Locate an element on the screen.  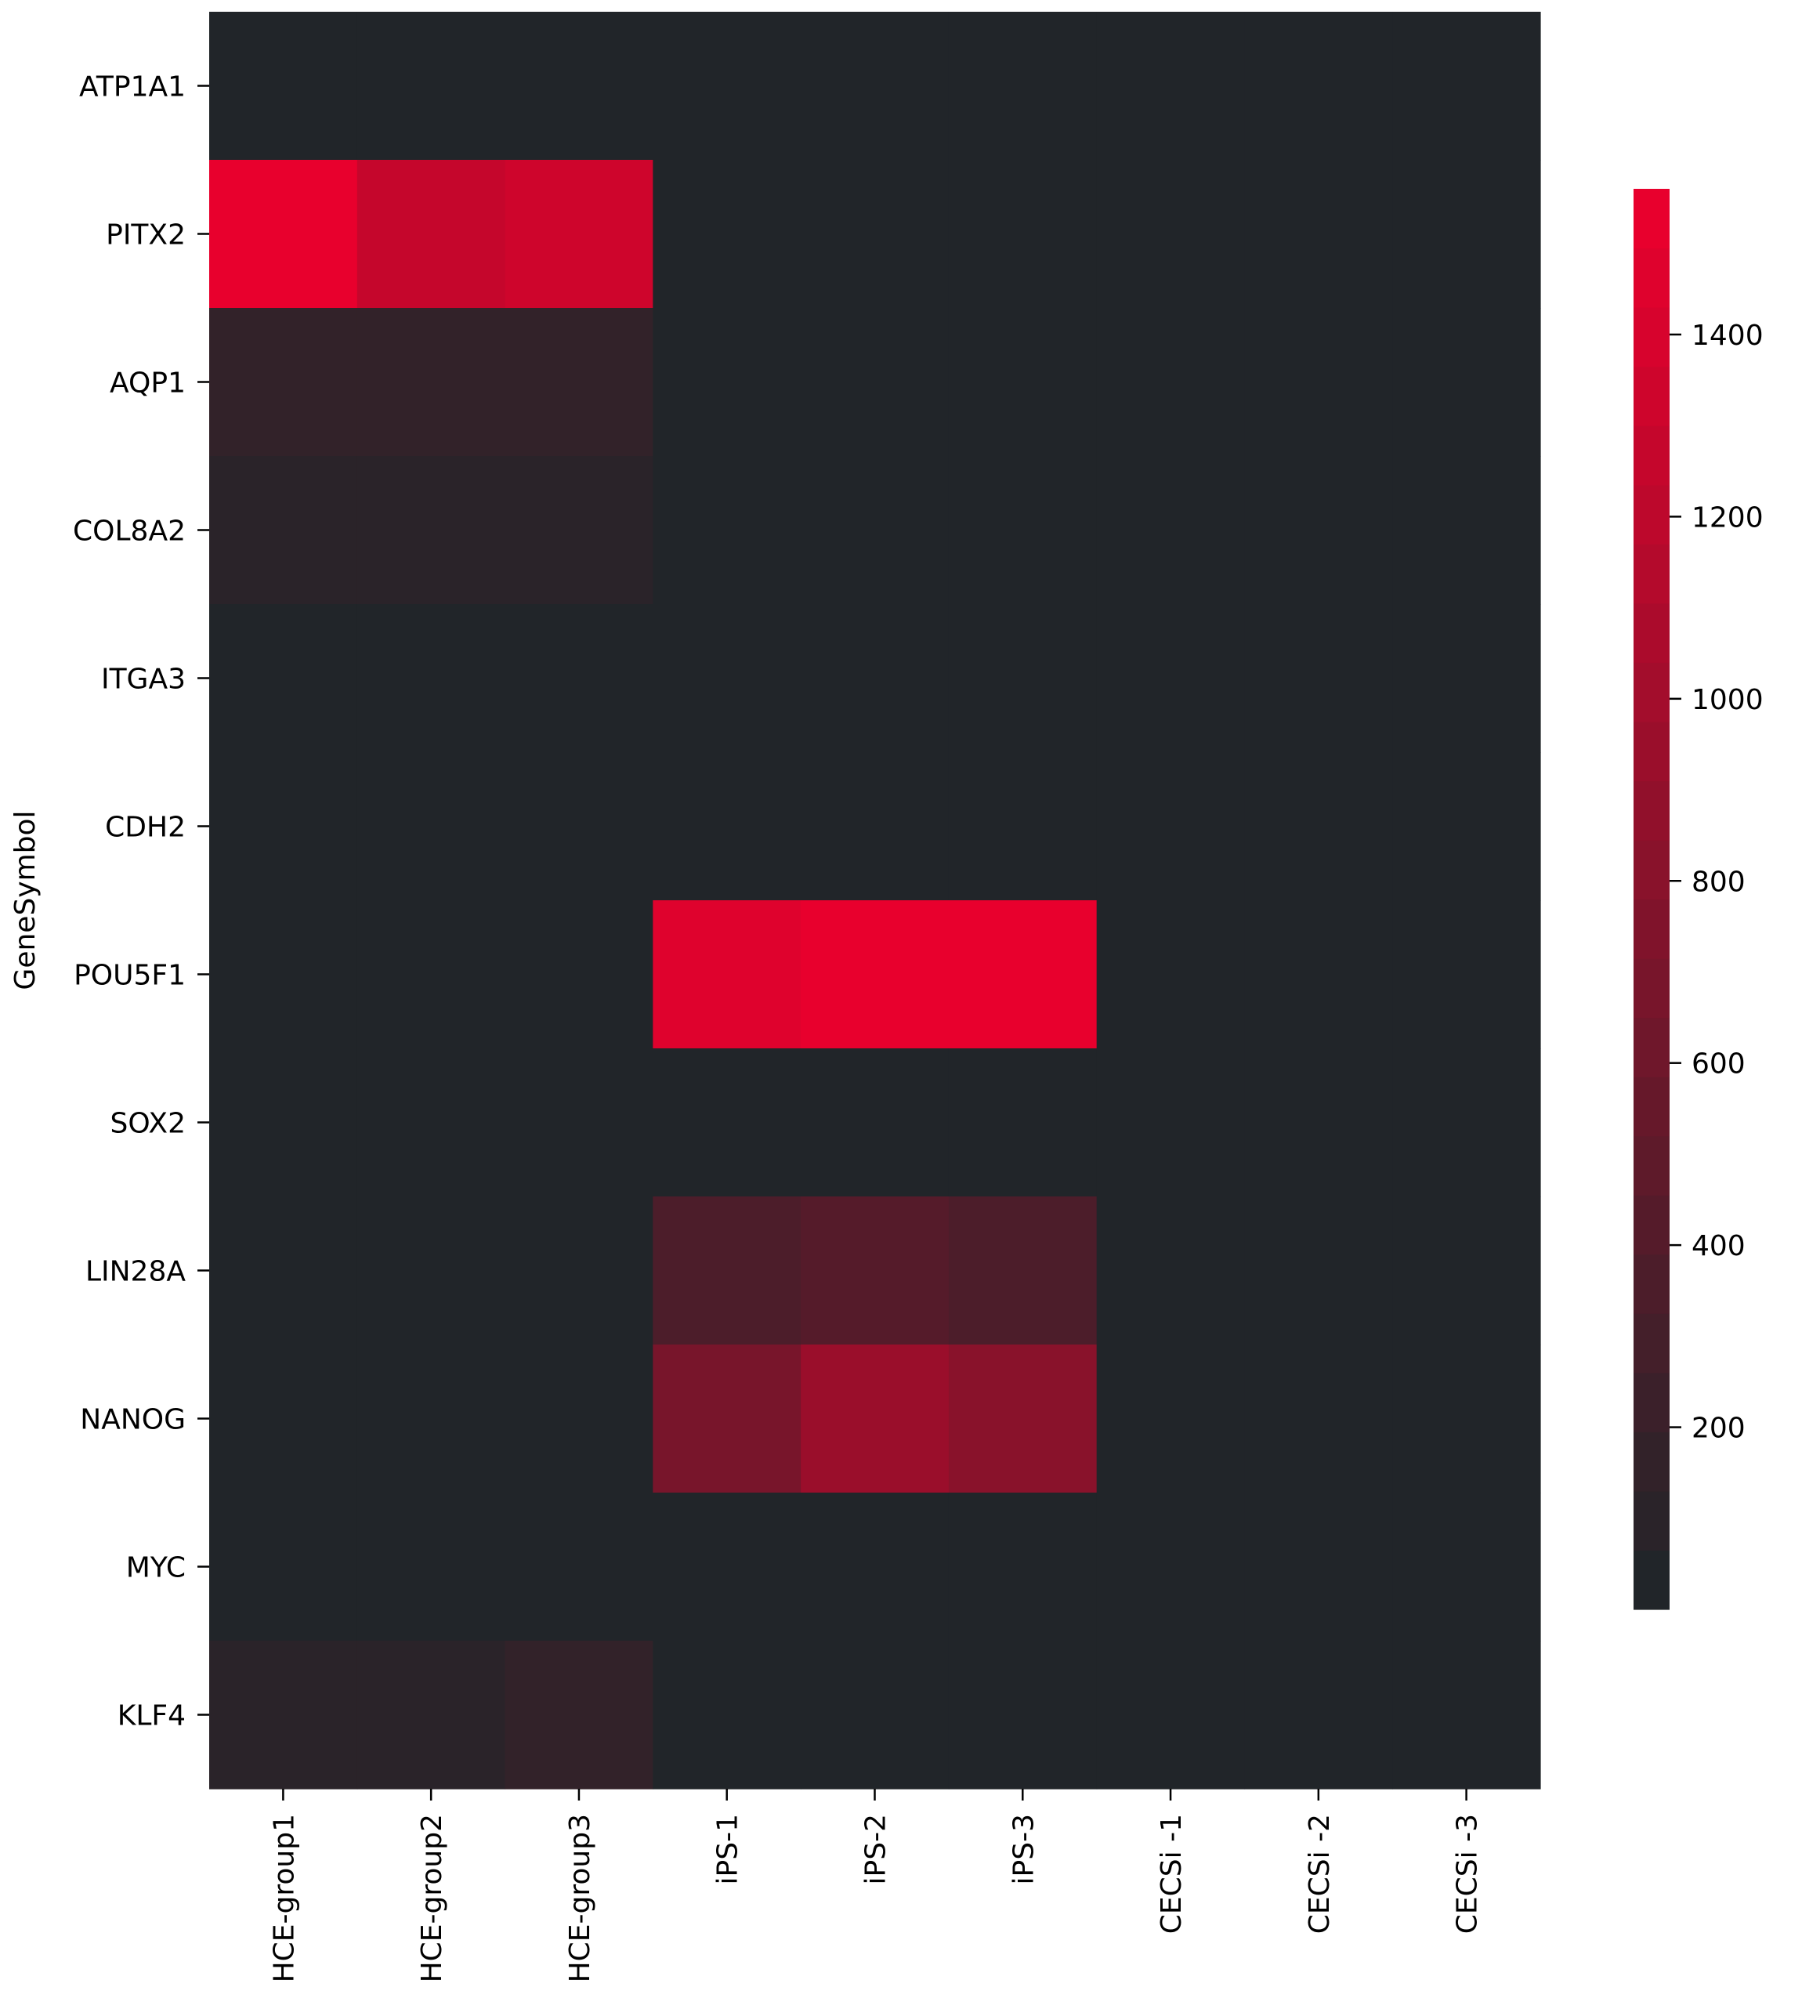
colorbar-tick-label: 1400 is located at coordinates (1728, 336).